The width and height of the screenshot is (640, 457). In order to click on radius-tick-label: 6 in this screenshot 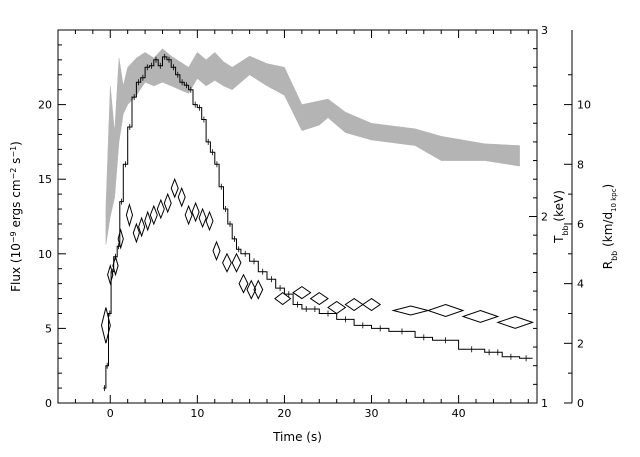, I will do `click(580, 224)`.